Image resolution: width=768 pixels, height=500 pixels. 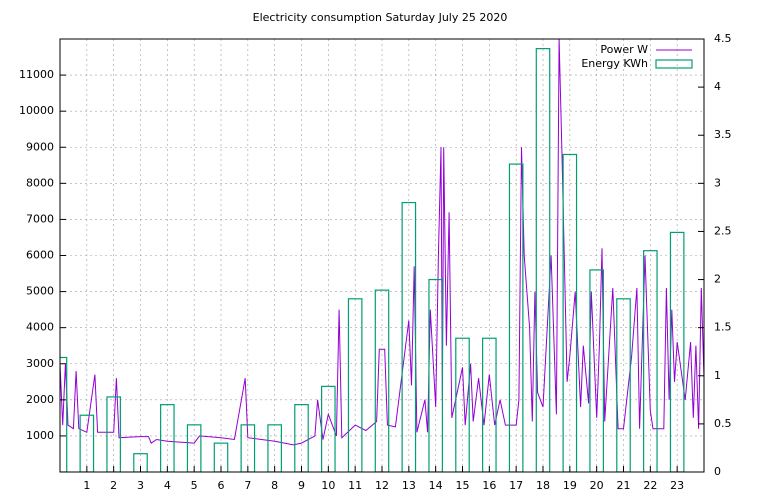 What do you see at coordinates (723, 38) in the screenshot?
I see `y2-tick-label: 4.5` at bounding box center [723, 38].